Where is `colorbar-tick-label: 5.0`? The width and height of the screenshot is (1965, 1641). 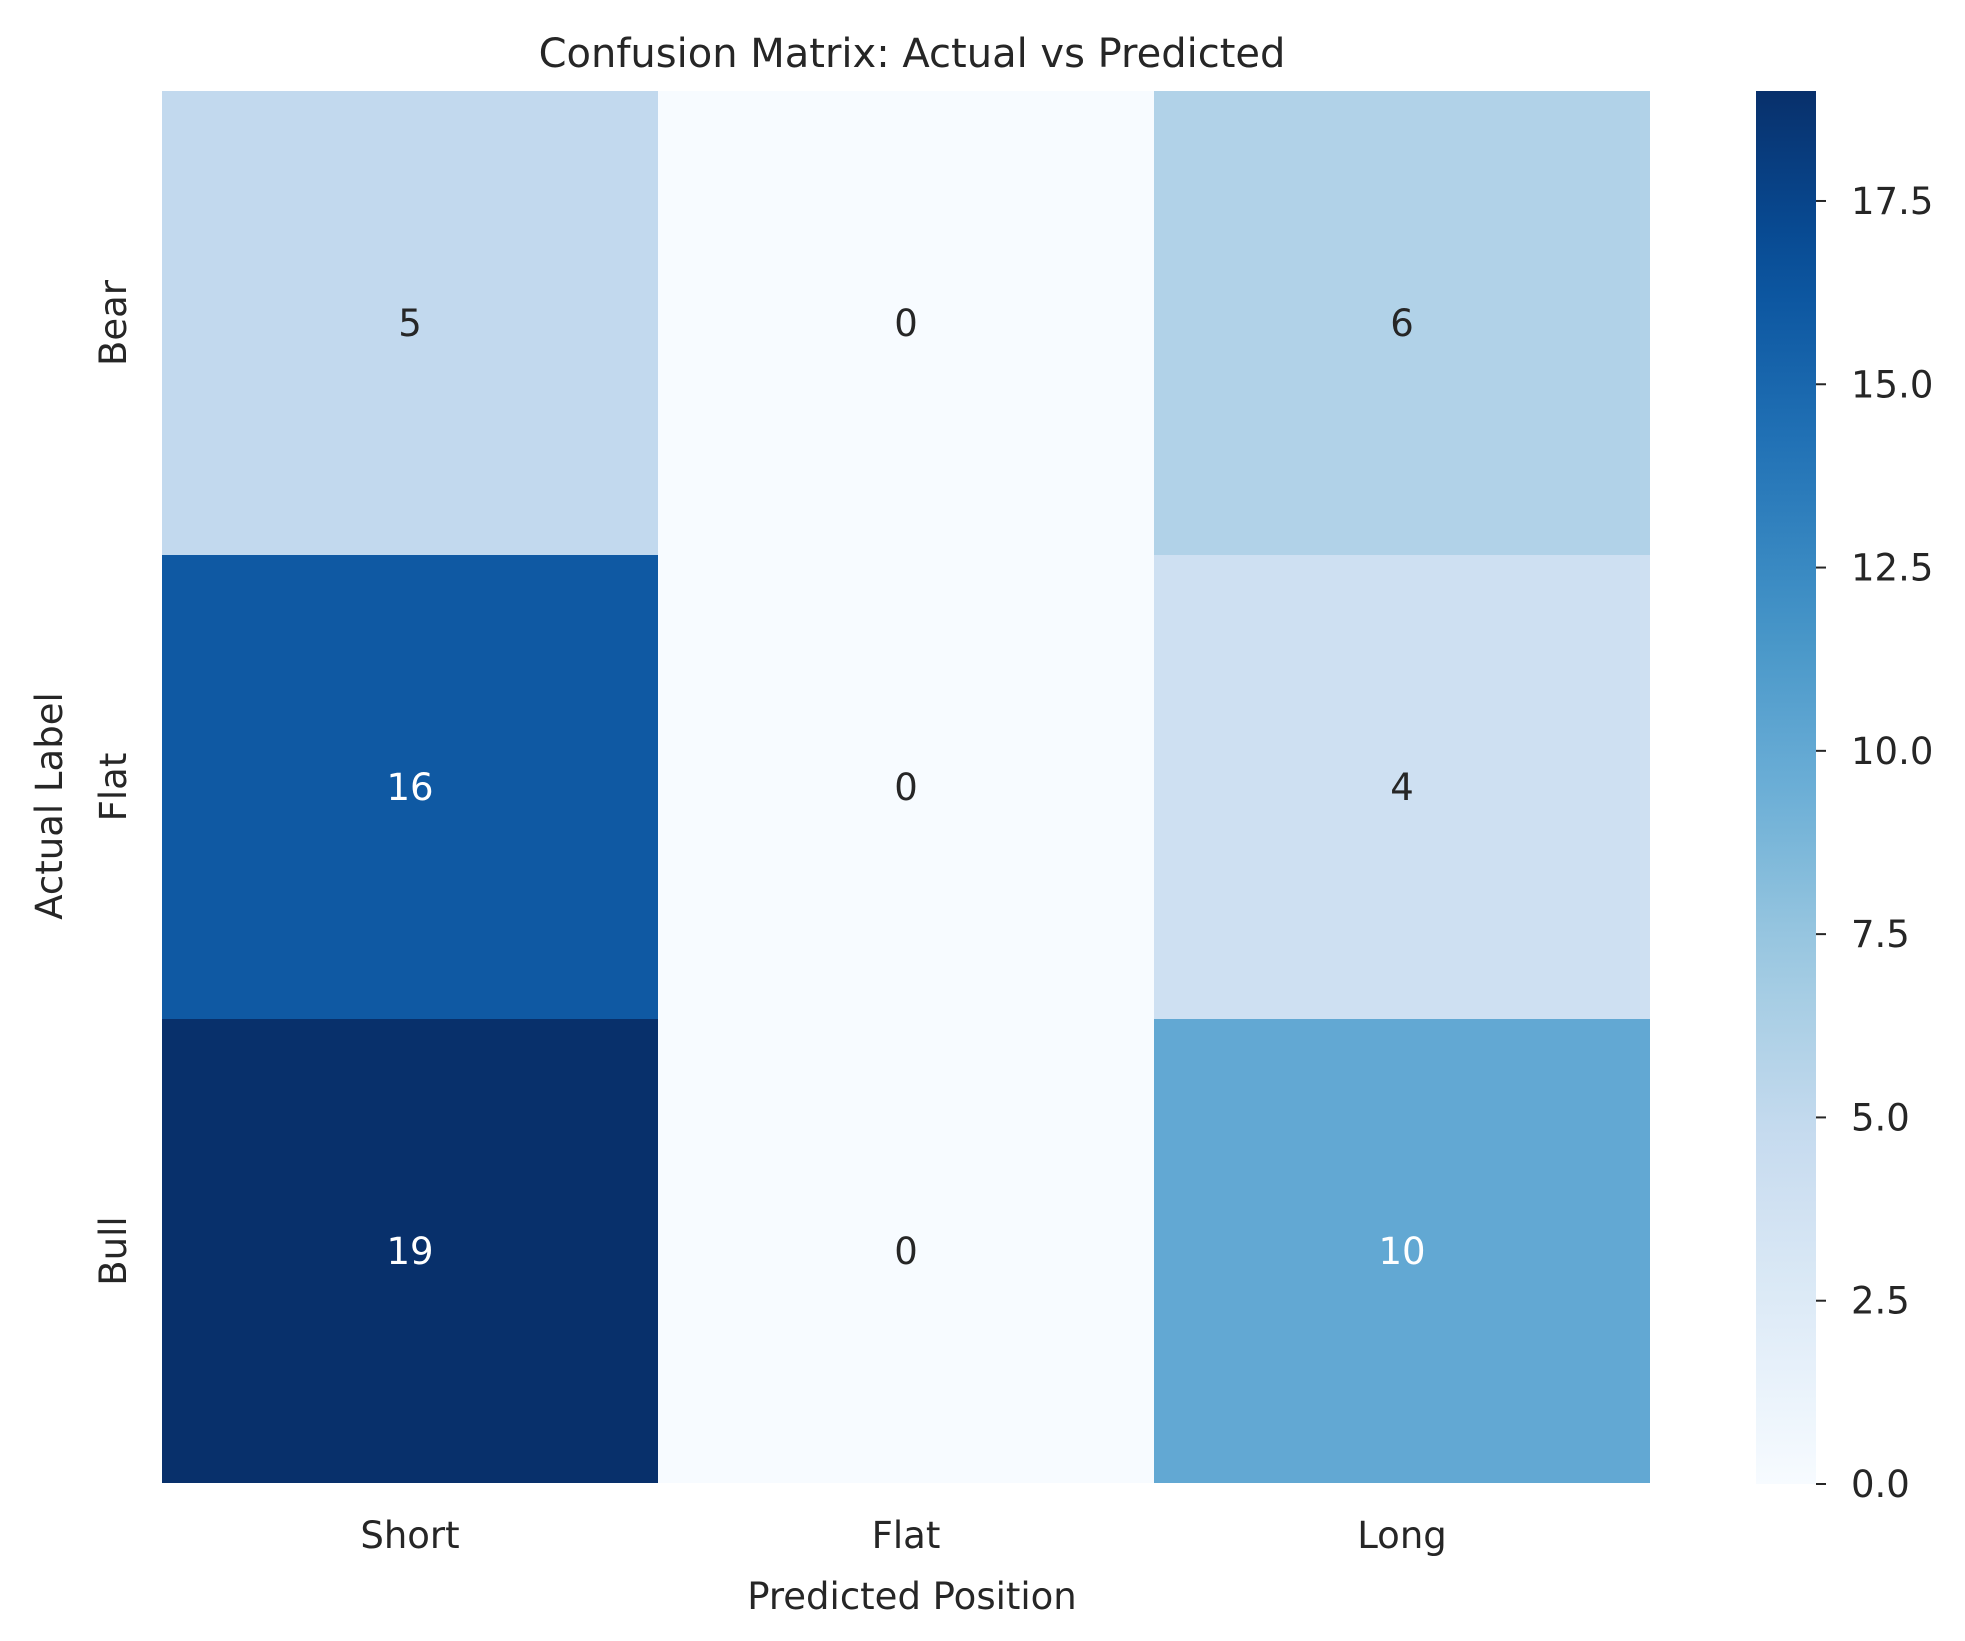 colorbar-tick-label: 5.0 is located at coordinates (1880, 1117).